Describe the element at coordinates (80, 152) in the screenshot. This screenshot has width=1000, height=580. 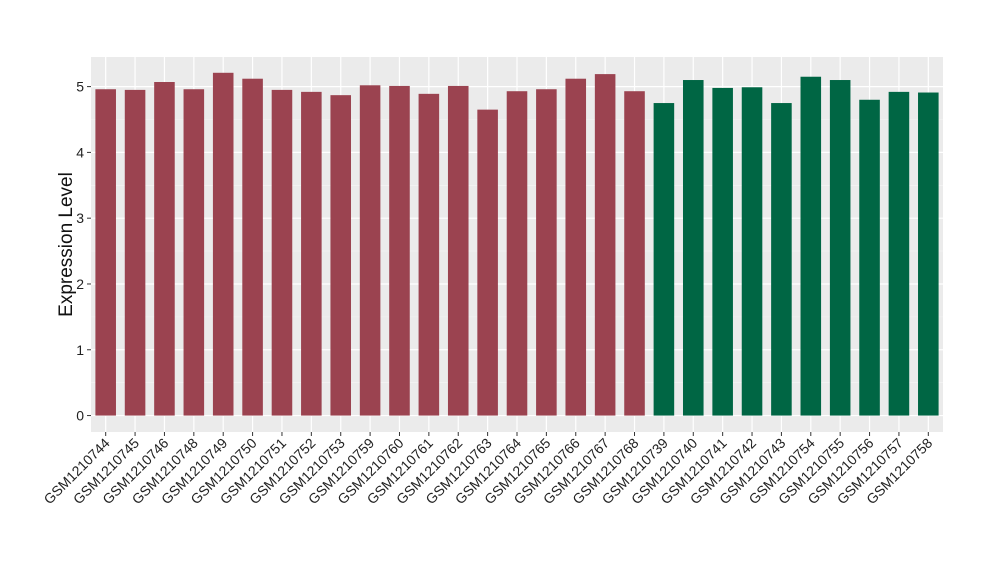
I see `y-tick-label: 4` at that location.